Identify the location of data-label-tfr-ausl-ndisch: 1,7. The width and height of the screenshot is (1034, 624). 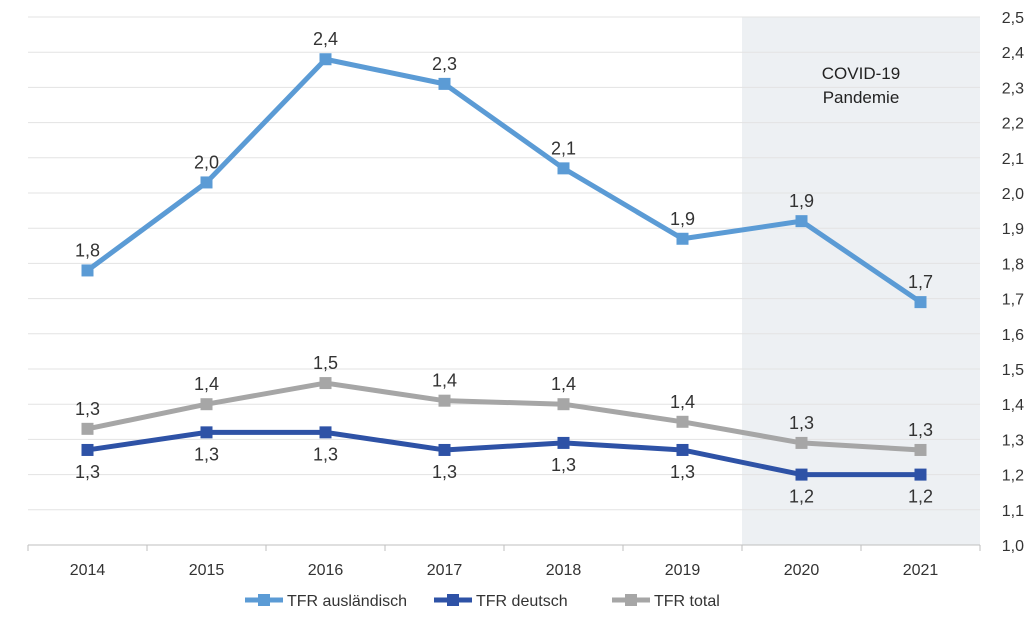
(920, 282).